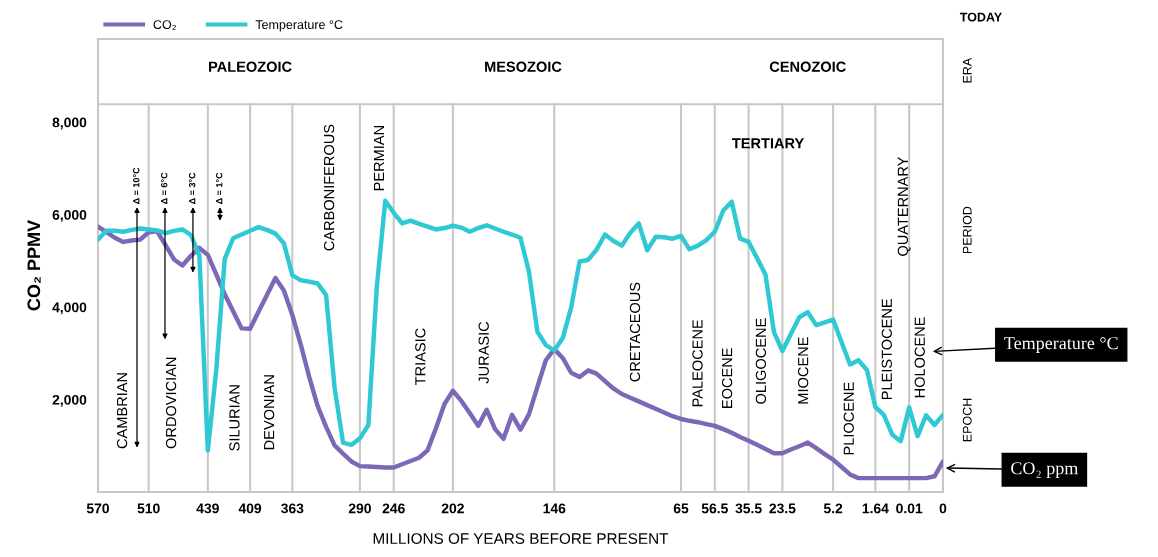 The width and height of the screenshot is (1158, 557). Describe the element at coordinates (943, 508) in the screenshot. I see `x-tick-label: 0` at that location.